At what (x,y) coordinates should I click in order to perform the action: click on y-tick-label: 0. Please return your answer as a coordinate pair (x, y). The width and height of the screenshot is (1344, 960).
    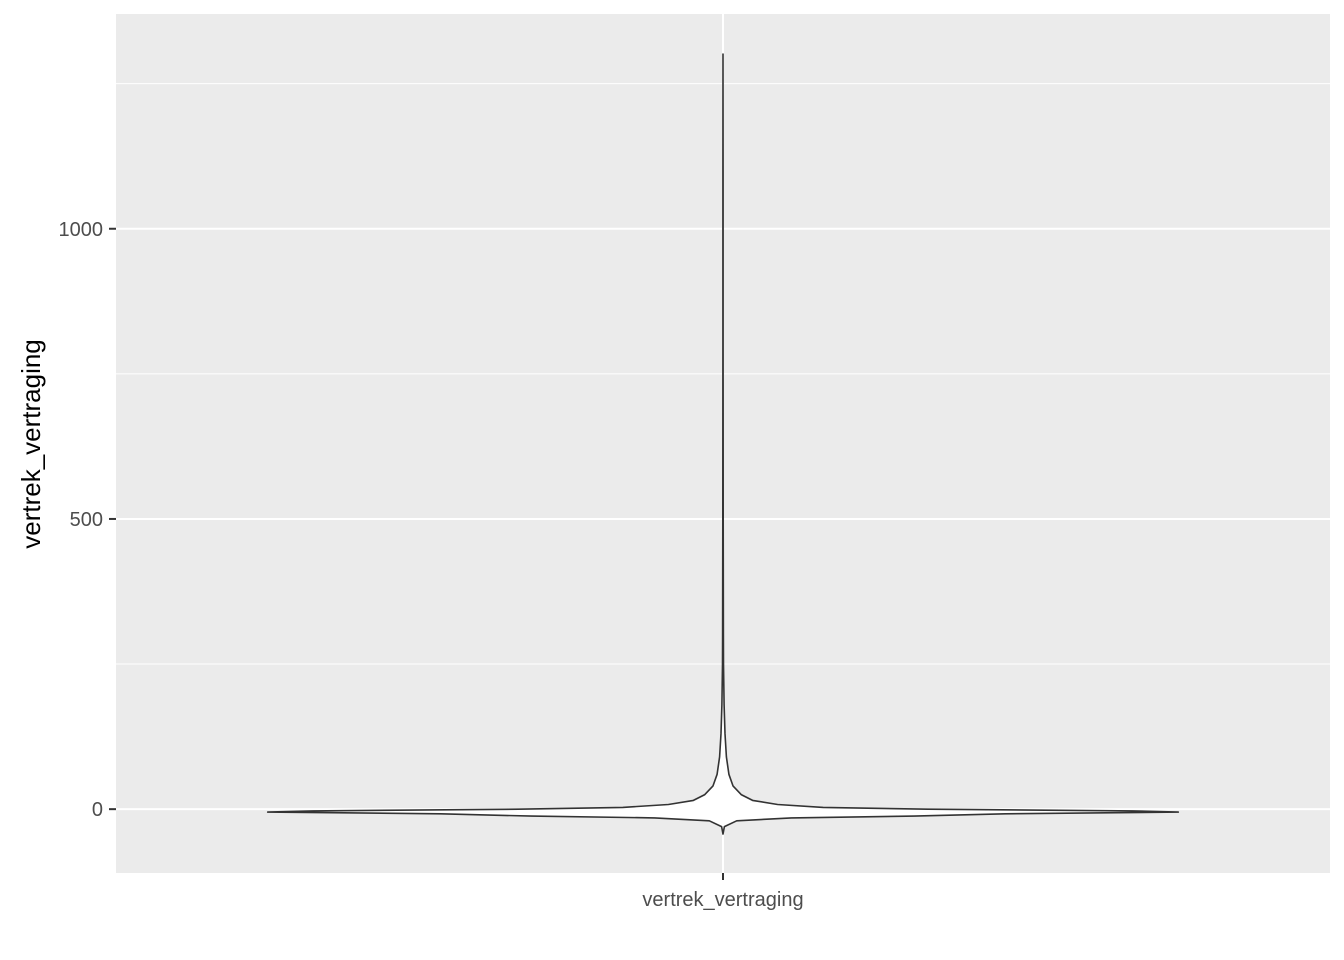
    Looking at the image, I should click on (97, 810).